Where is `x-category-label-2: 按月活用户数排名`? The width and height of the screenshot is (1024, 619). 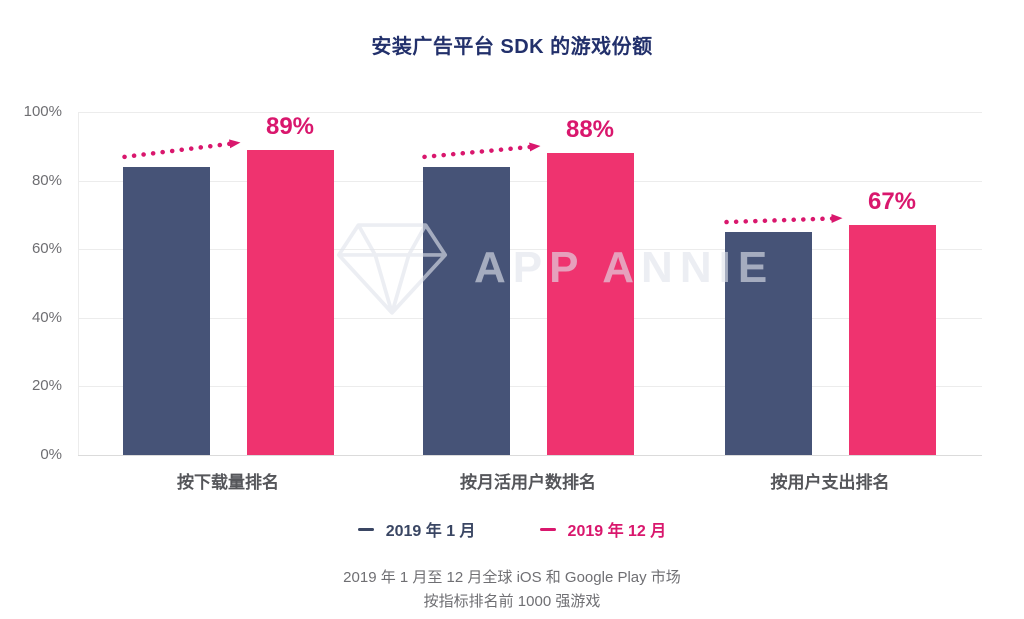 x-category-label-2: 按月活用户数排名 is located at coordinates (528, 482).